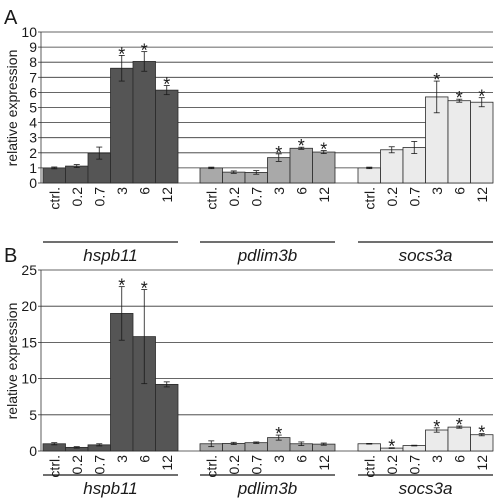 This screenshot has height=502, width=498. Describe the element at coordinates (29, 306) in the screenshot. I see `y-tick-label: 20` at that location.